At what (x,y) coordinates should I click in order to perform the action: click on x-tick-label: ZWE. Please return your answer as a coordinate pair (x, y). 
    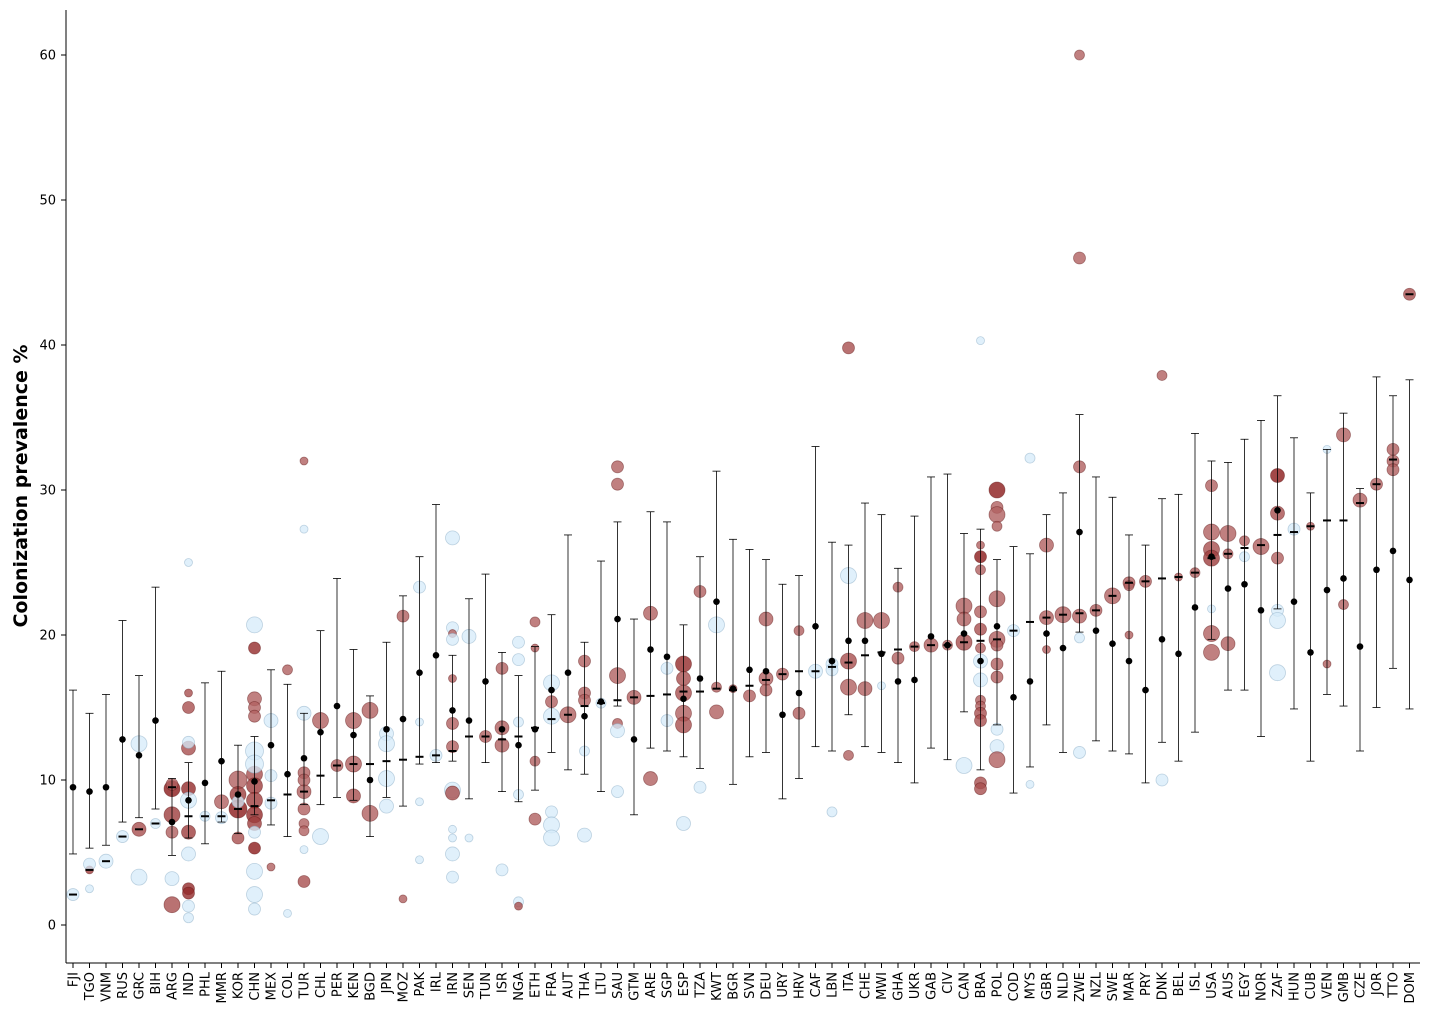
    Looking at the image, I should click on (1080, 987).